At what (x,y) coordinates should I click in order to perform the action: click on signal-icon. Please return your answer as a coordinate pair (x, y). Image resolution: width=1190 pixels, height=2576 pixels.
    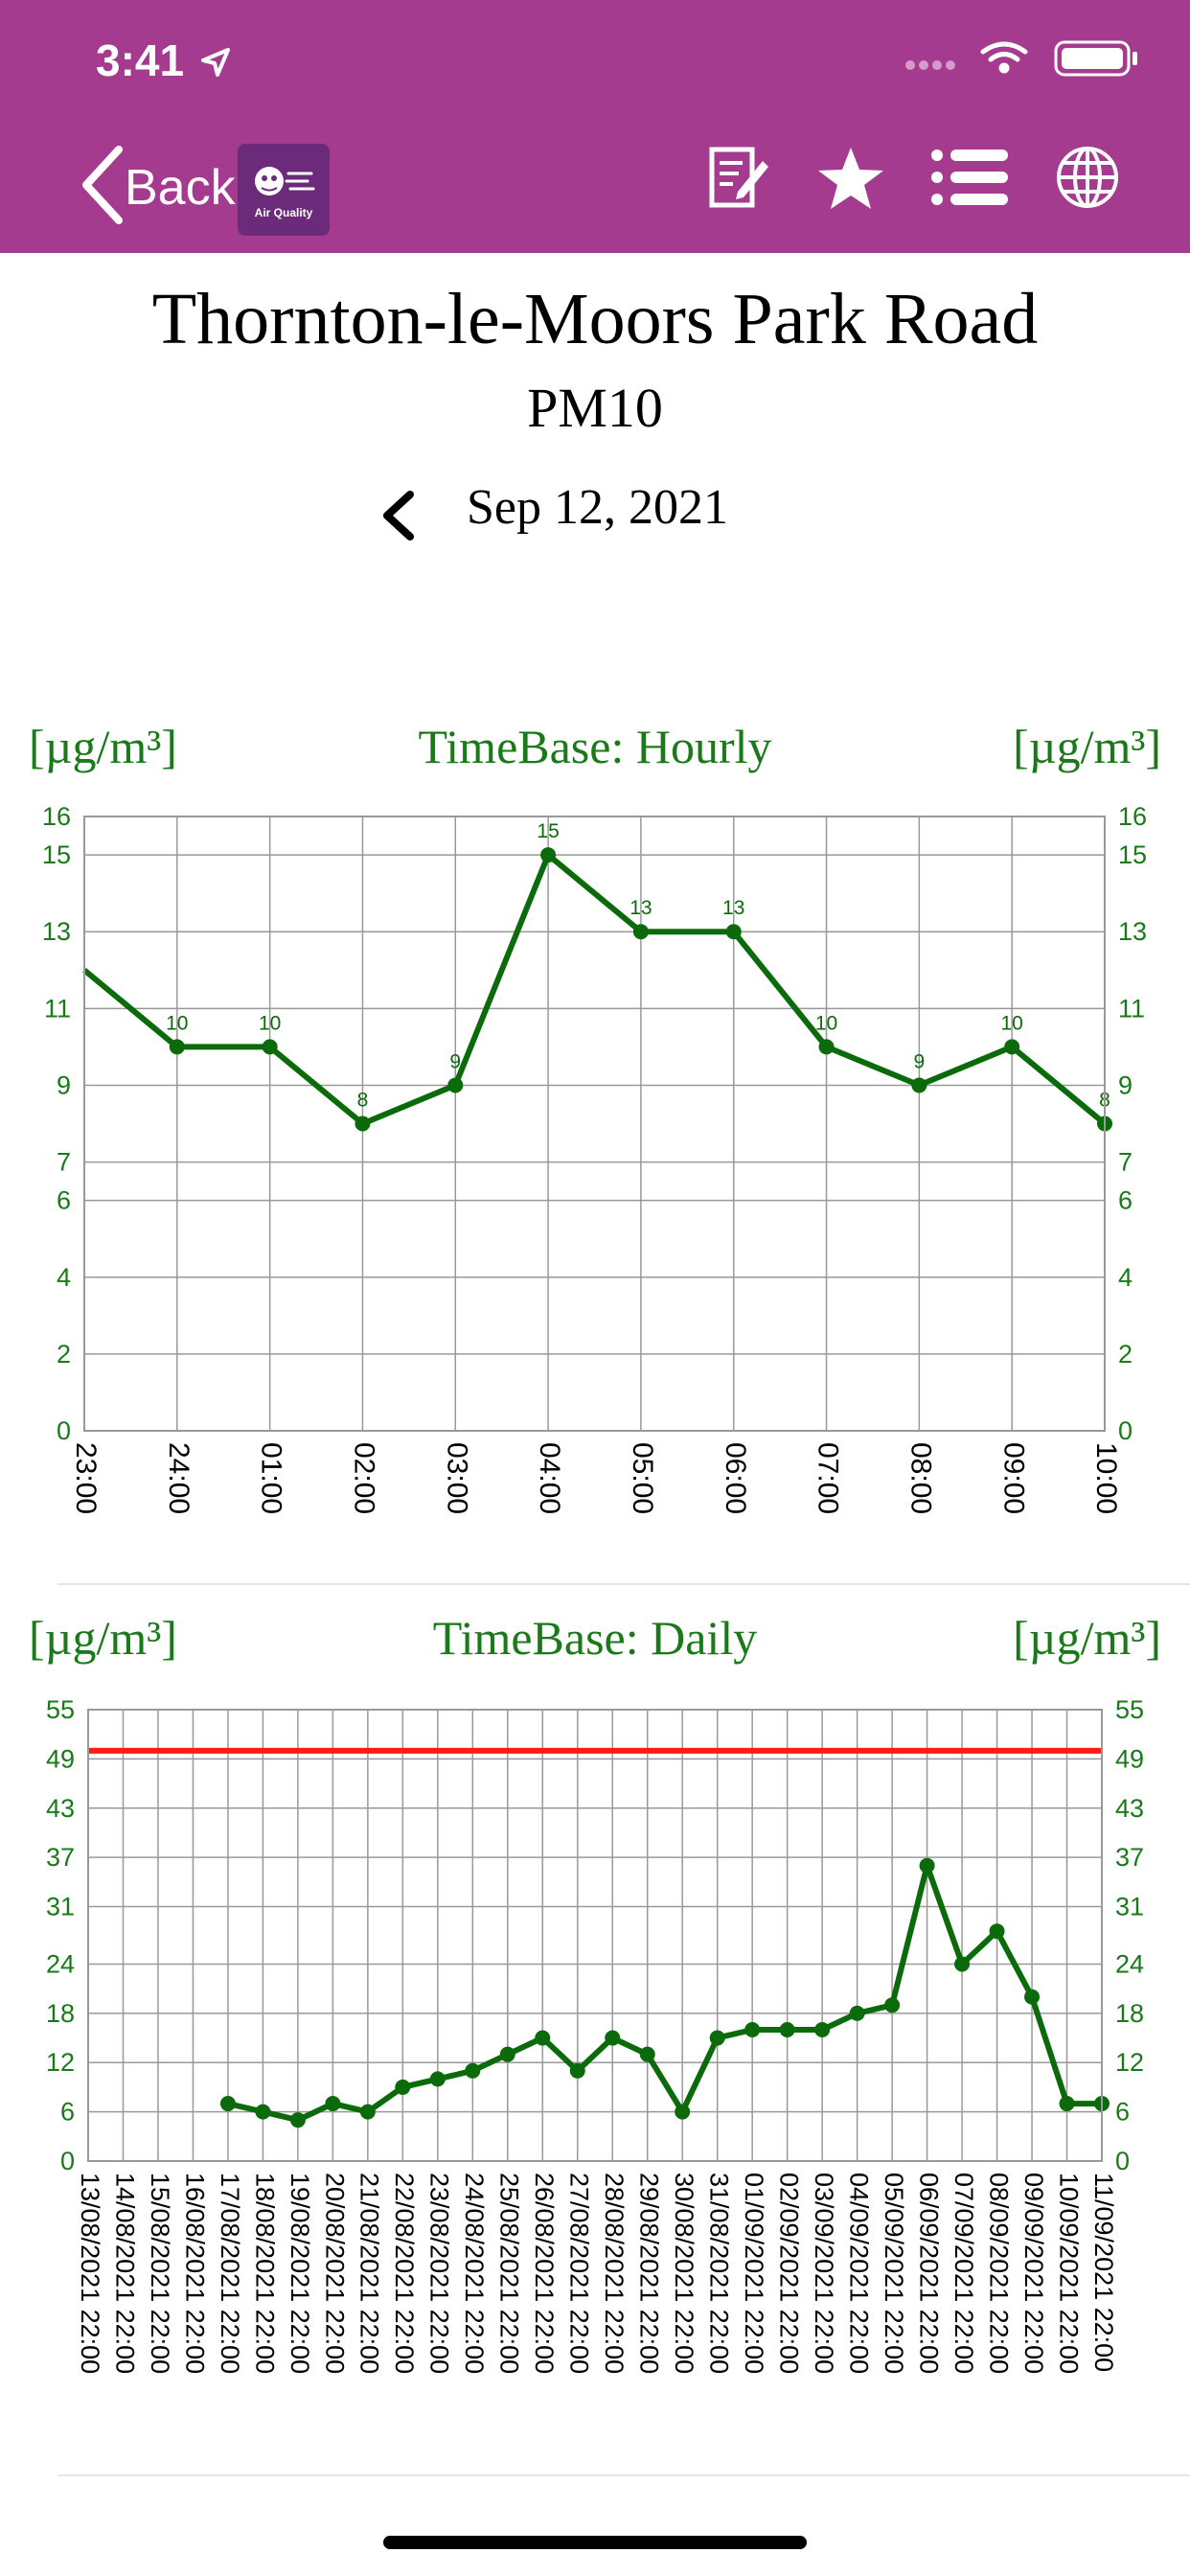
    Looking at the image, I should click on (930, 65).